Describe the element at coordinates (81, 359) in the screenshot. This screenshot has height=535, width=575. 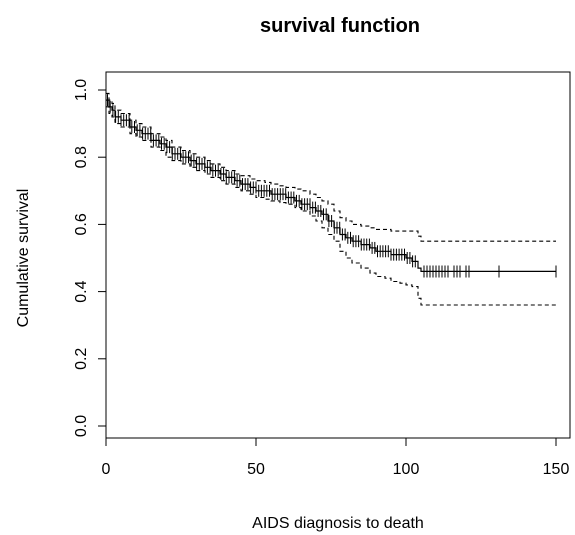
I see `y-tick-label: 0.2` at that location.